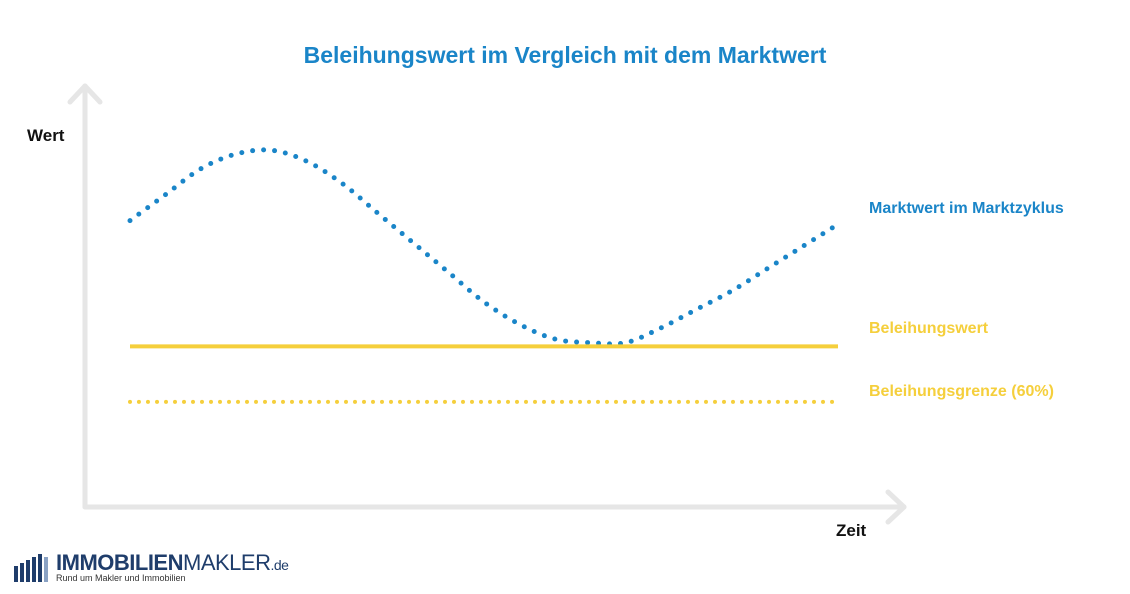  I want to click on logo-tagline: Rund um Makler und Immobilien, so click(121, 578).